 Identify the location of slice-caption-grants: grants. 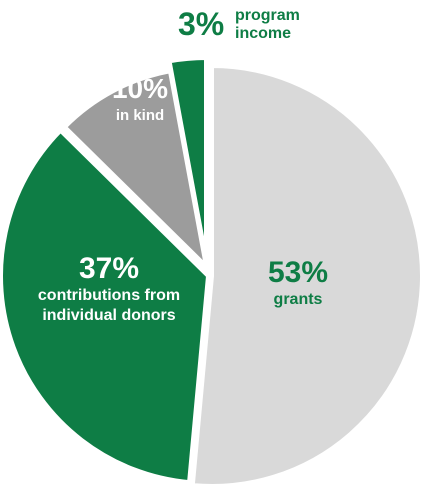
(298, 299).